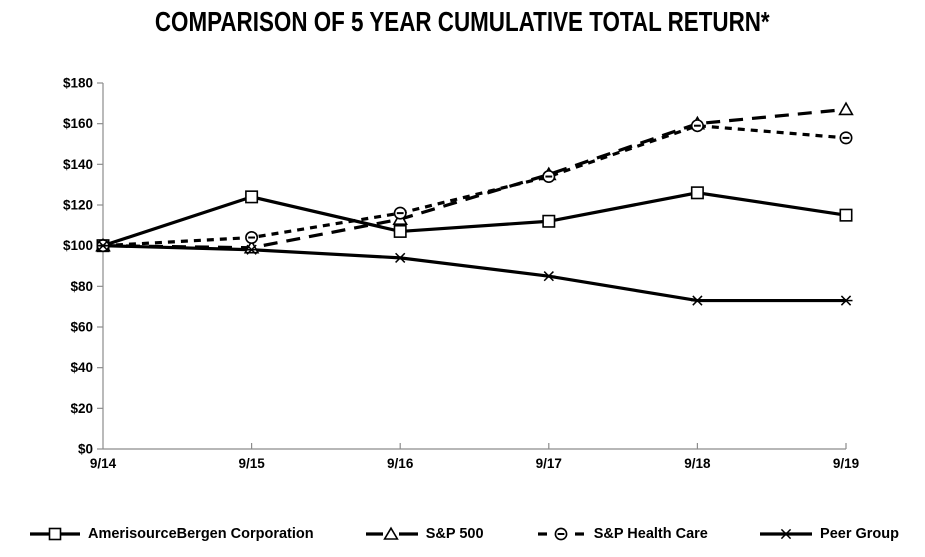  What do you see at coordinates (786, 534) in the screenshot?
I see `solid-line-star-marker-icon` at bounding box center [786, 534].